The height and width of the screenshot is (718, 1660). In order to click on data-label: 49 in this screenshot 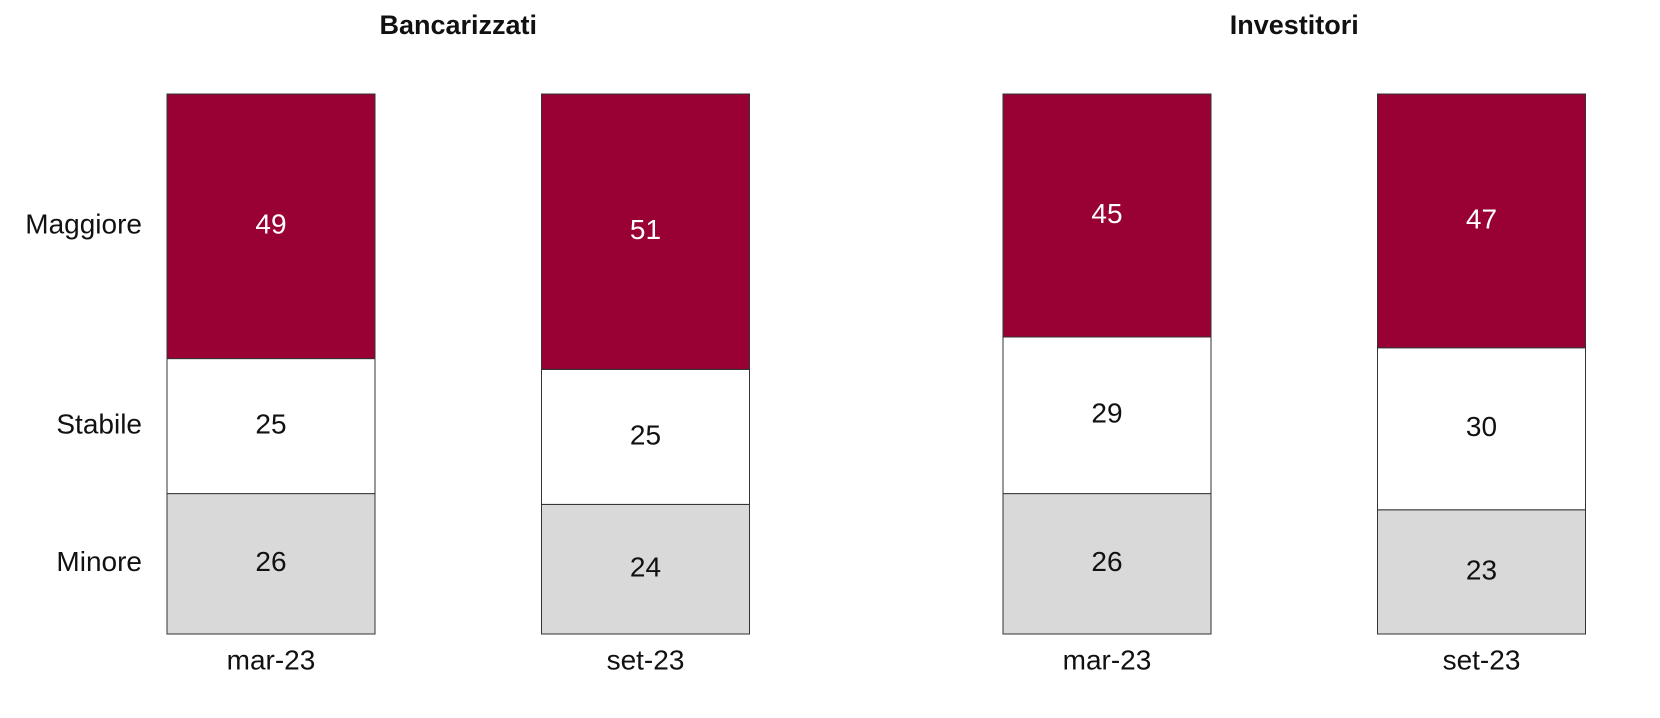, I will do `click(270, 224)`.